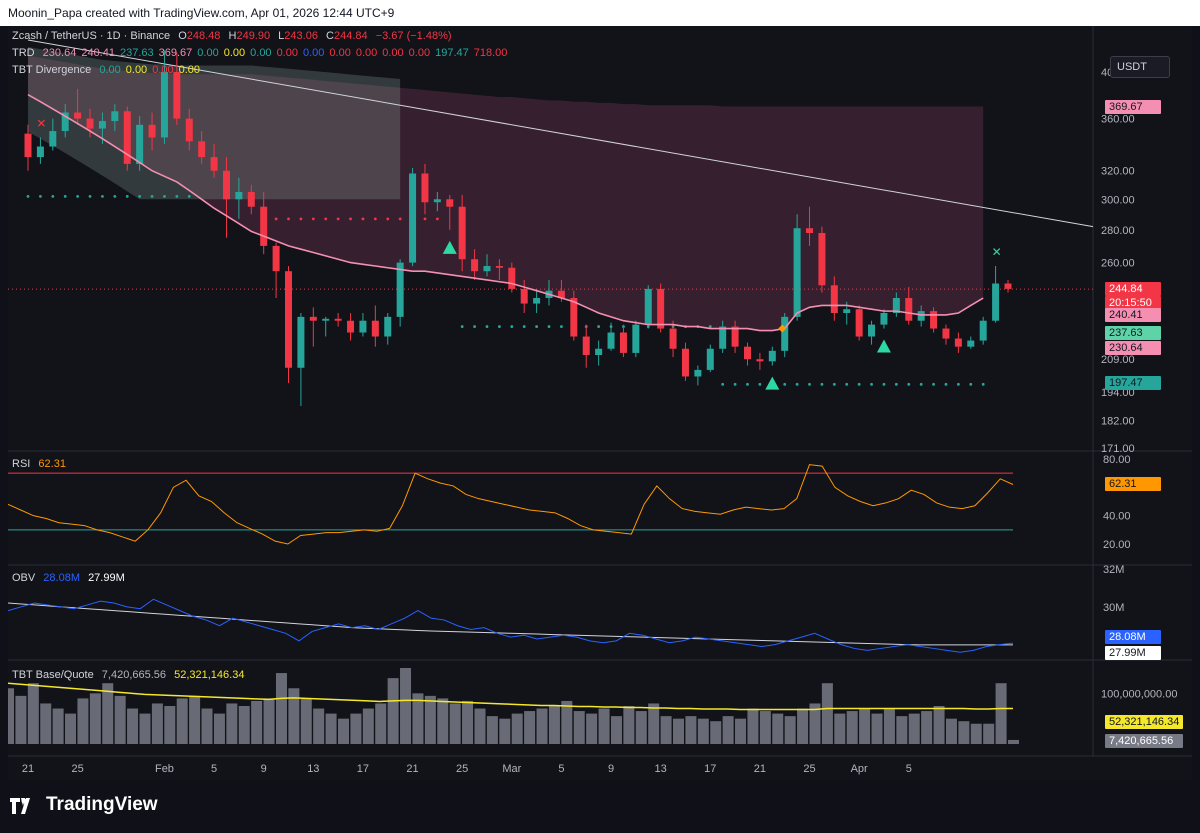  I want to click on low-value: 243.06, so click(301, 36).